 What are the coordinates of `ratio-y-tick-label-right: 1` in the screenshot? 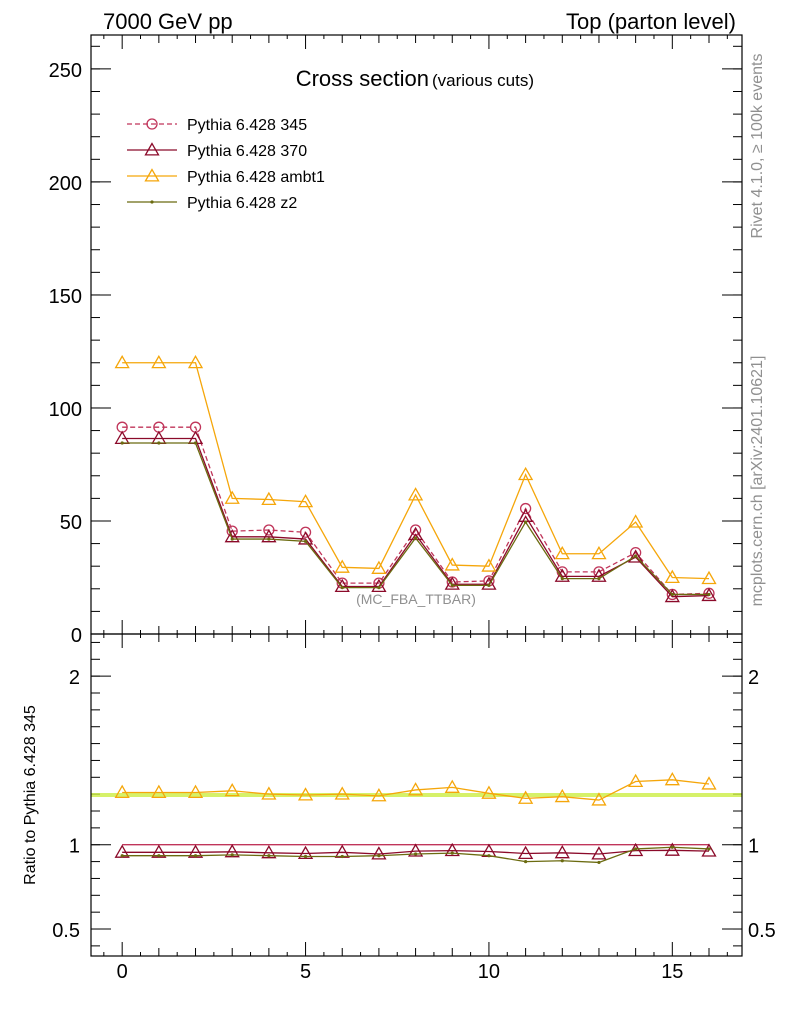 It's located at (753, 847).